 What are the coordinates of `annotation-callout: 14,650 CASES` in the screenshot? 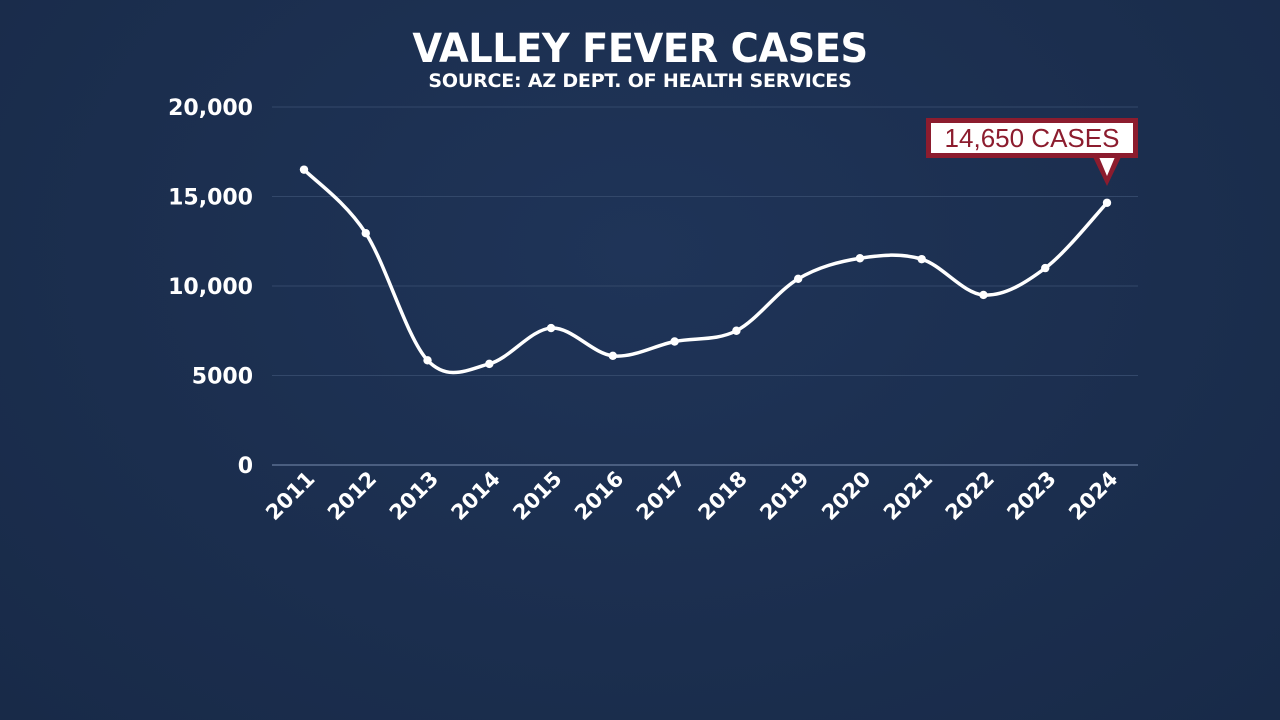 It's located at (1032, 138).